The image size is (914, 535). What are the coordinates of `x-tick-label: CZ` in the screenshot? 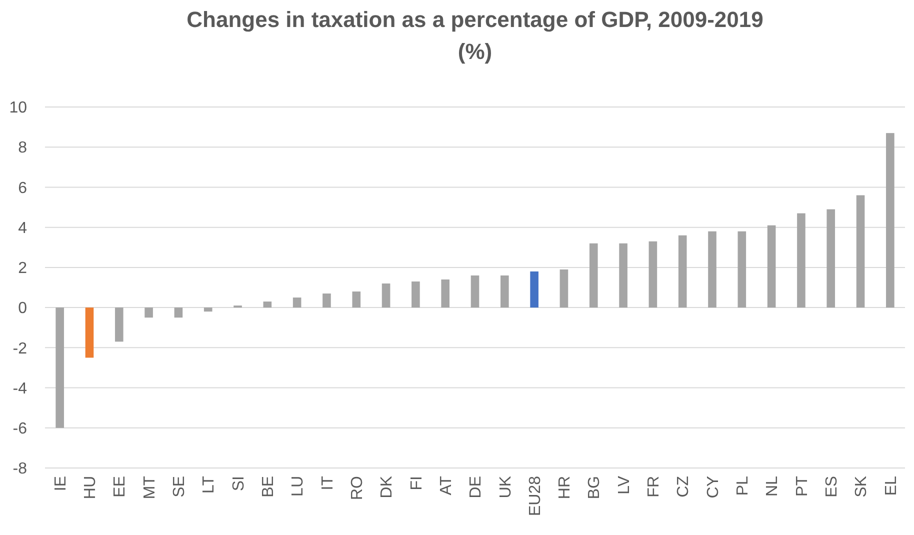 It's located at (683, 487).